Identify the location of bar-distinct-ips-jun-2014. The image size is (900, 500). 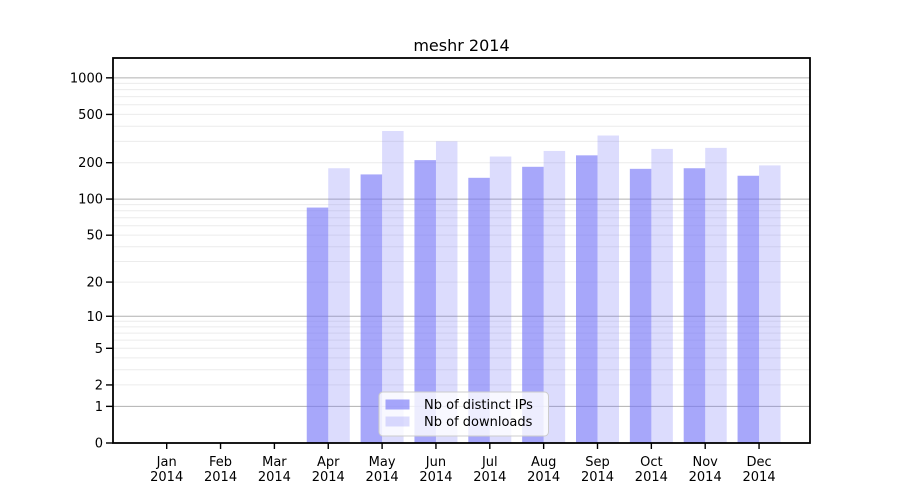
(425, 301).